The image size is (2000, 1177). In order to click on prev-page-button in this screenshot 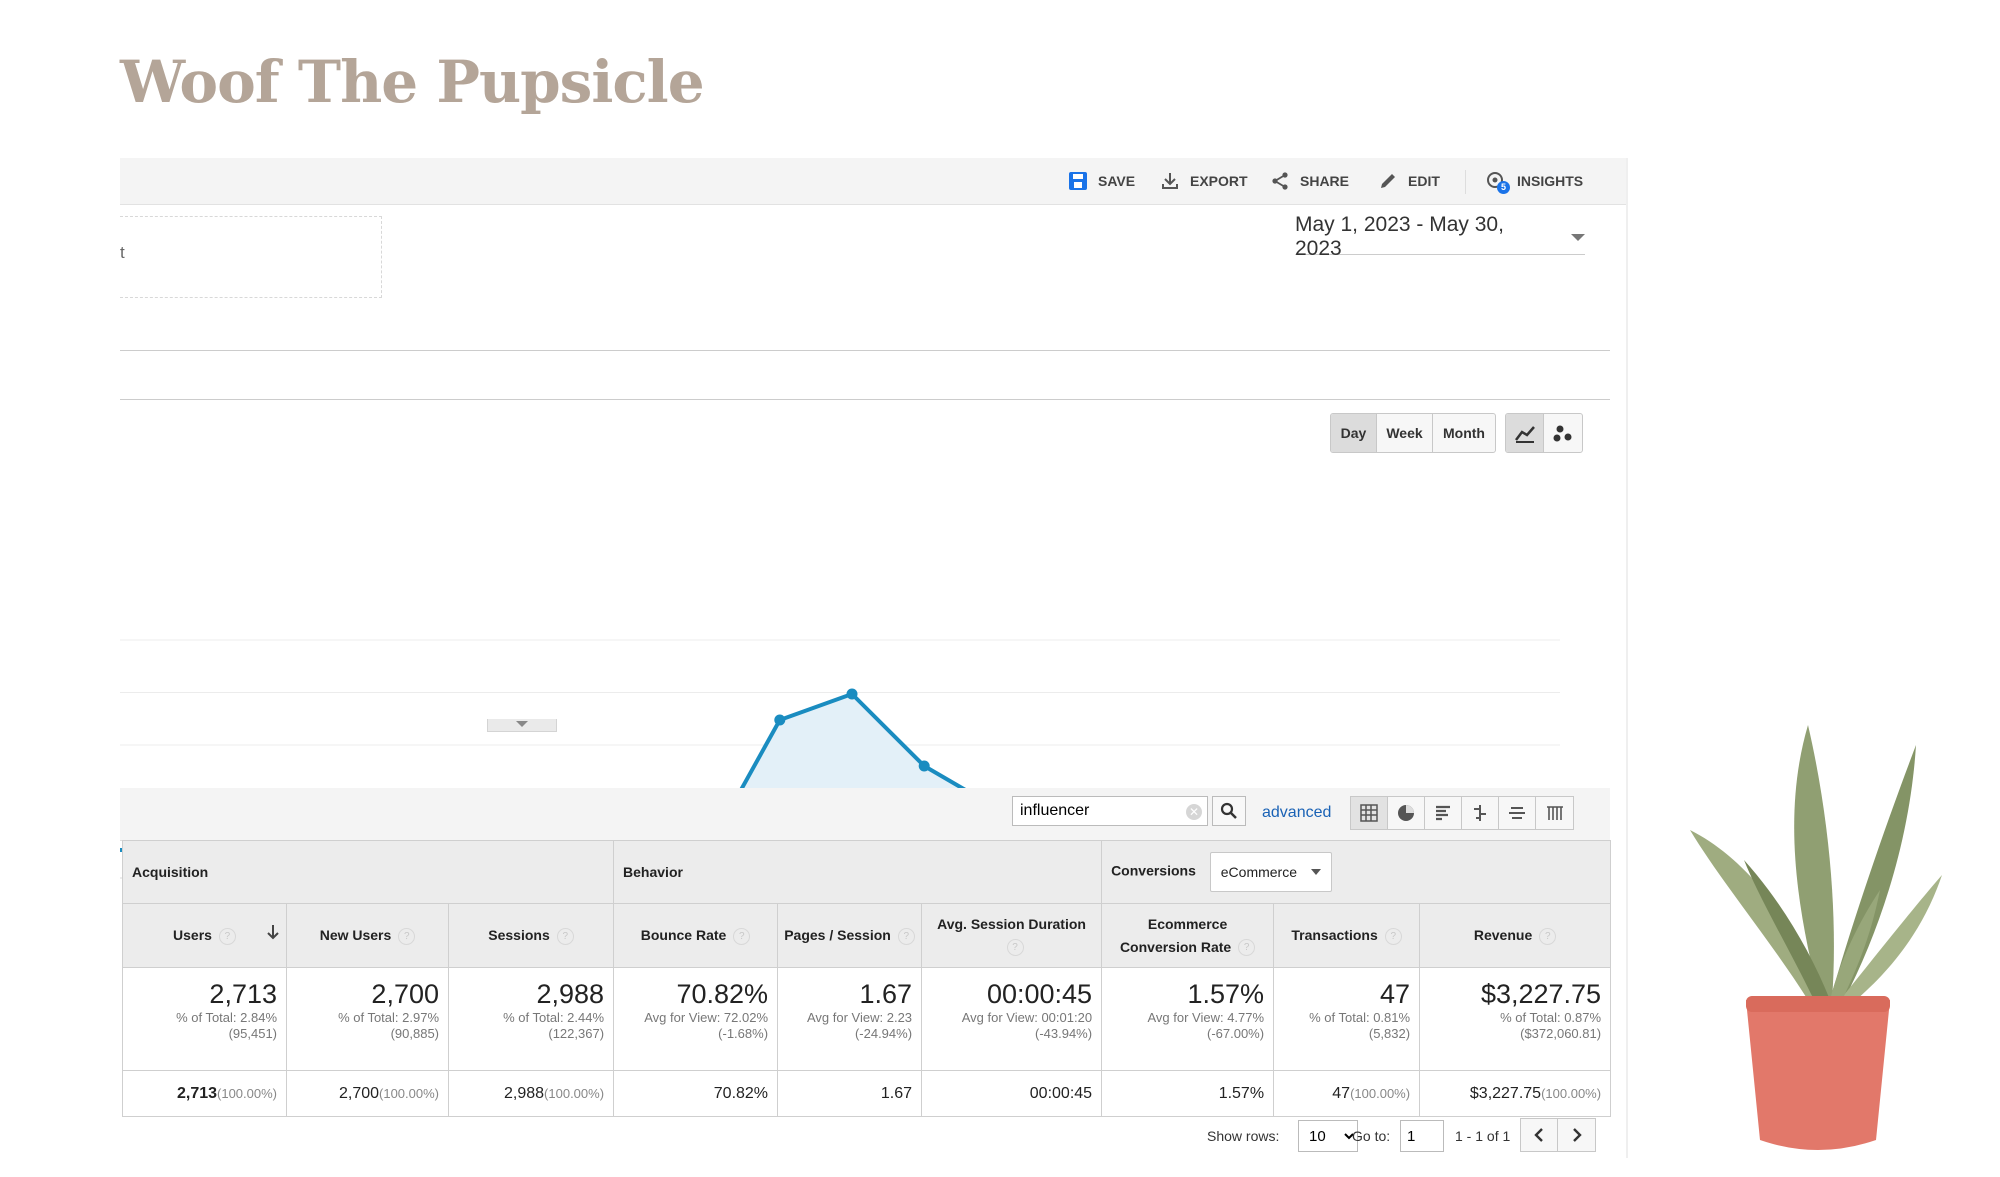, I will do `click(1539, 1135)`.